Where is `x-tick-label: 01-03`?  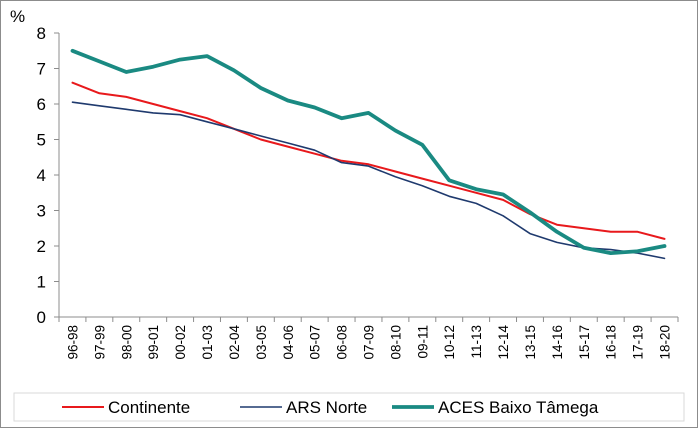
x-tick-label: 01-03 is located at coordinates (207, 342).